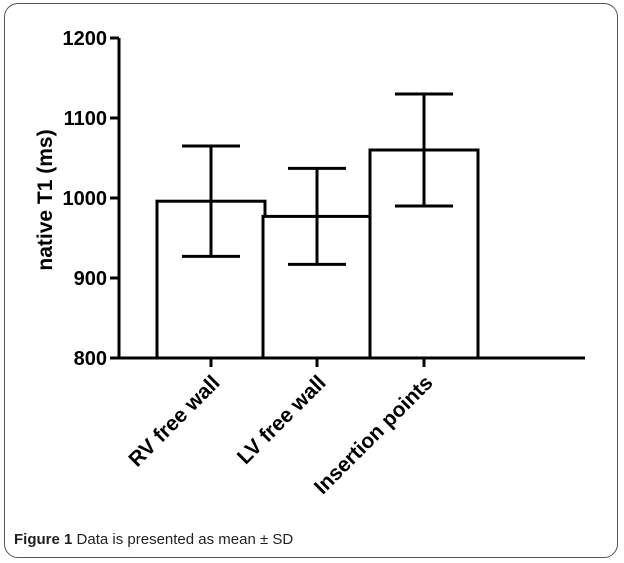 This screenshot has width=624, height=563. Describe the element at coordinates (85, 39) in the screenshot. I see `y-tick-label-4: 1200` at that location.